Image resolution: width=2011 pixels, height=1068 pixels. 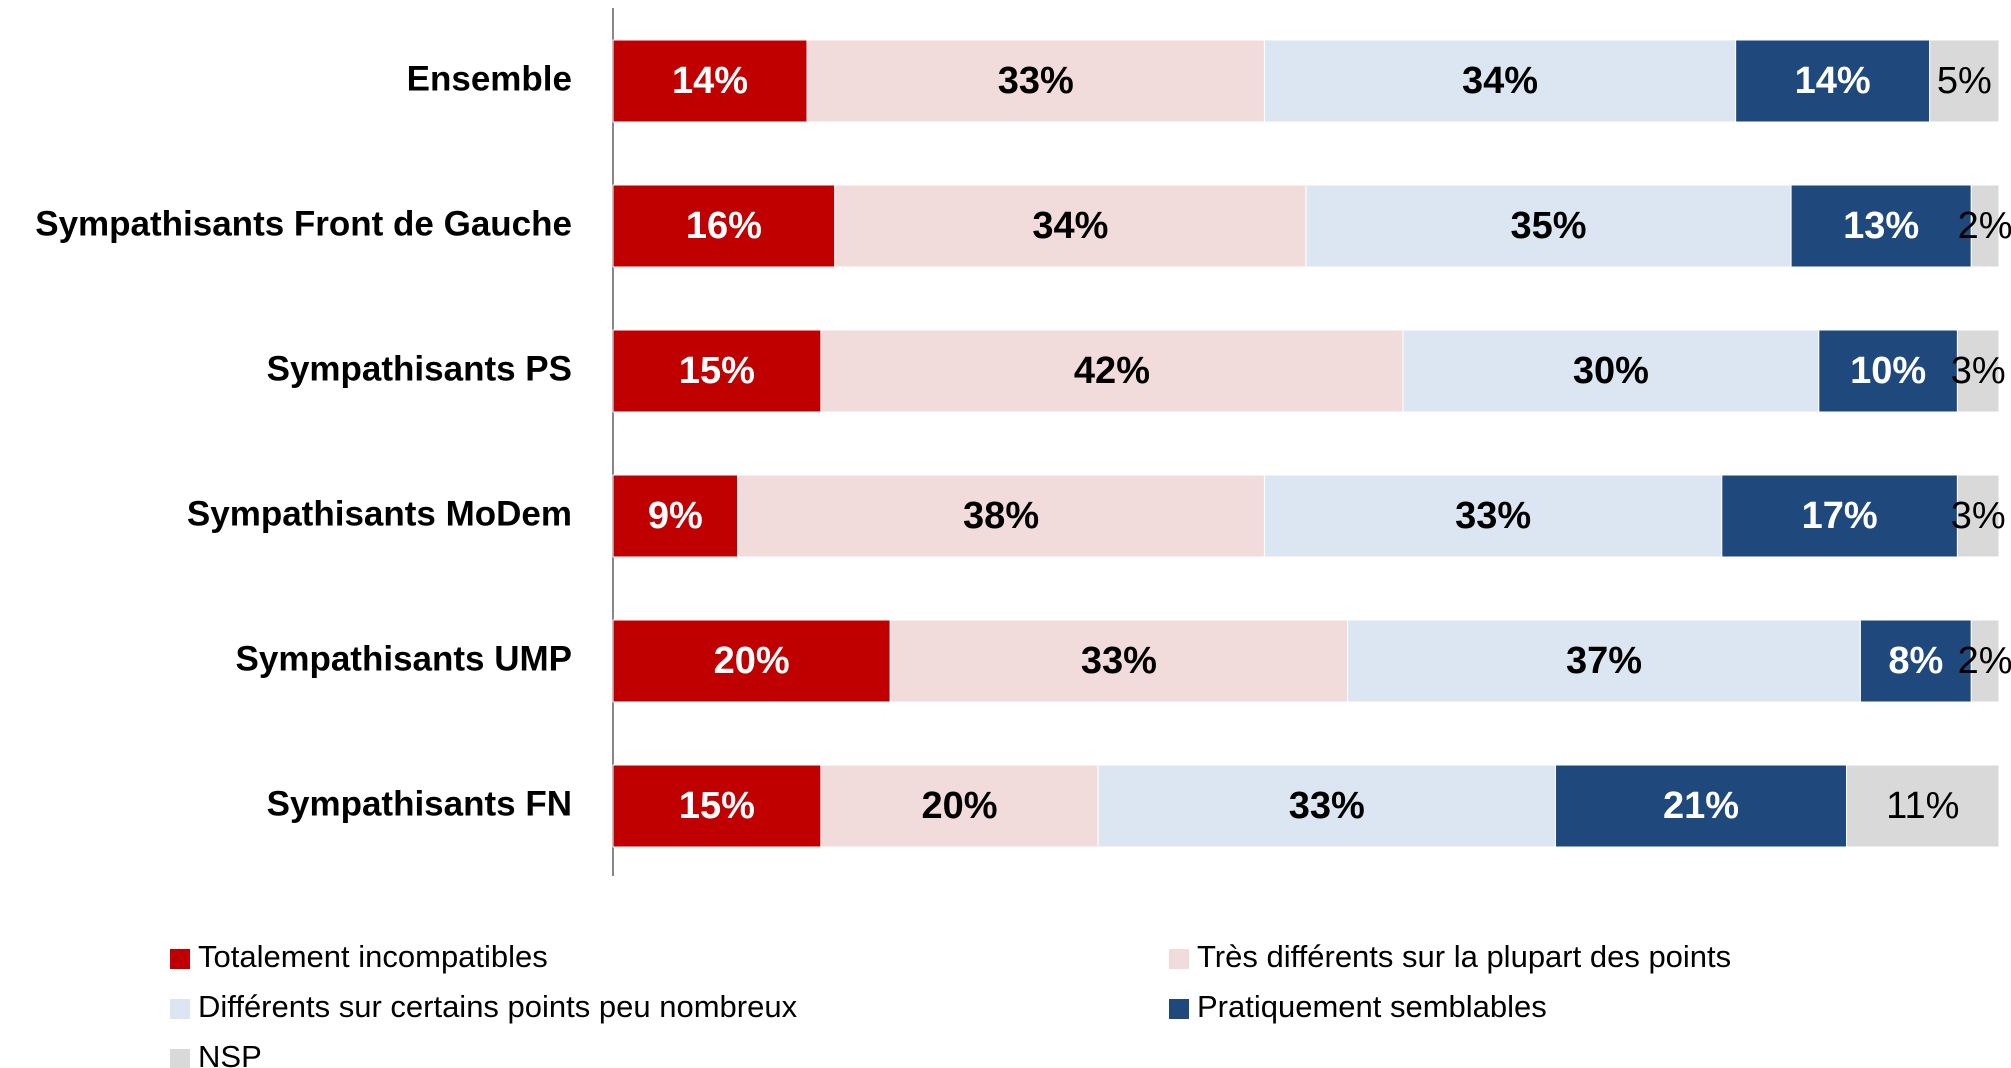 I want to click on value-label: 37%, so click(x=1604, y=661).